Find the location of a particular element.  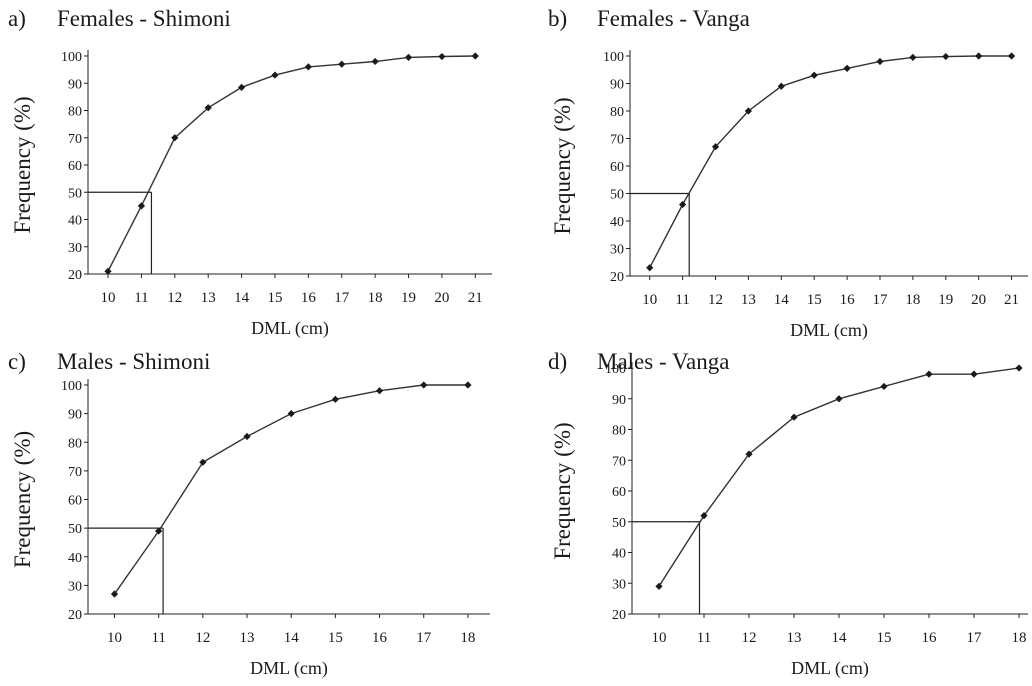

panel-letter: d) is located at coordinates (558, 361).